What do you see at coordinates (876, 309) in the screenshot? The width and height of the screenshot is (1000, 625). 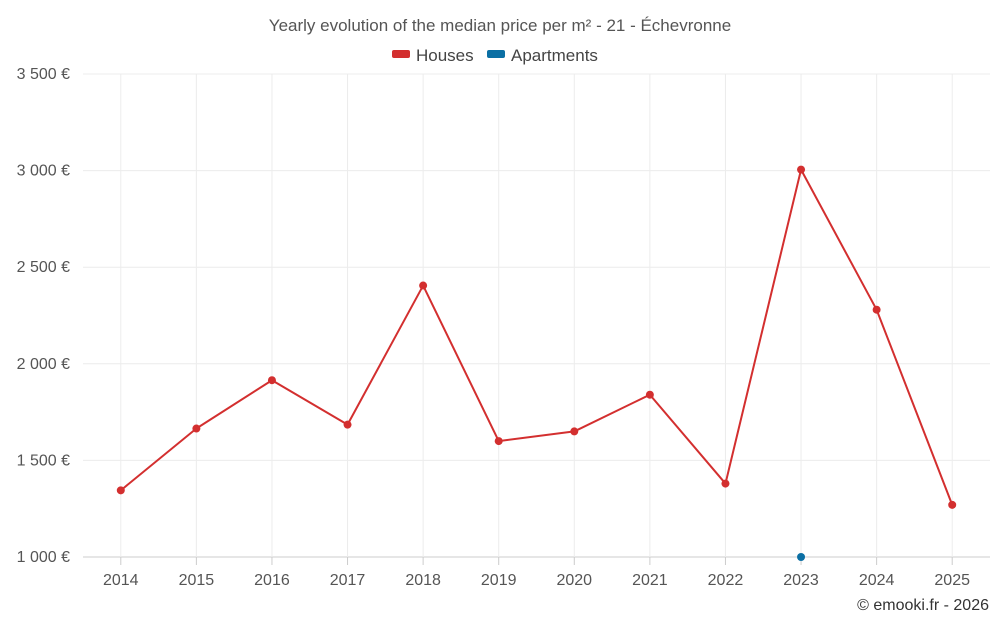 I see `data-point-houses-2024` at bounding box center [876, 309].